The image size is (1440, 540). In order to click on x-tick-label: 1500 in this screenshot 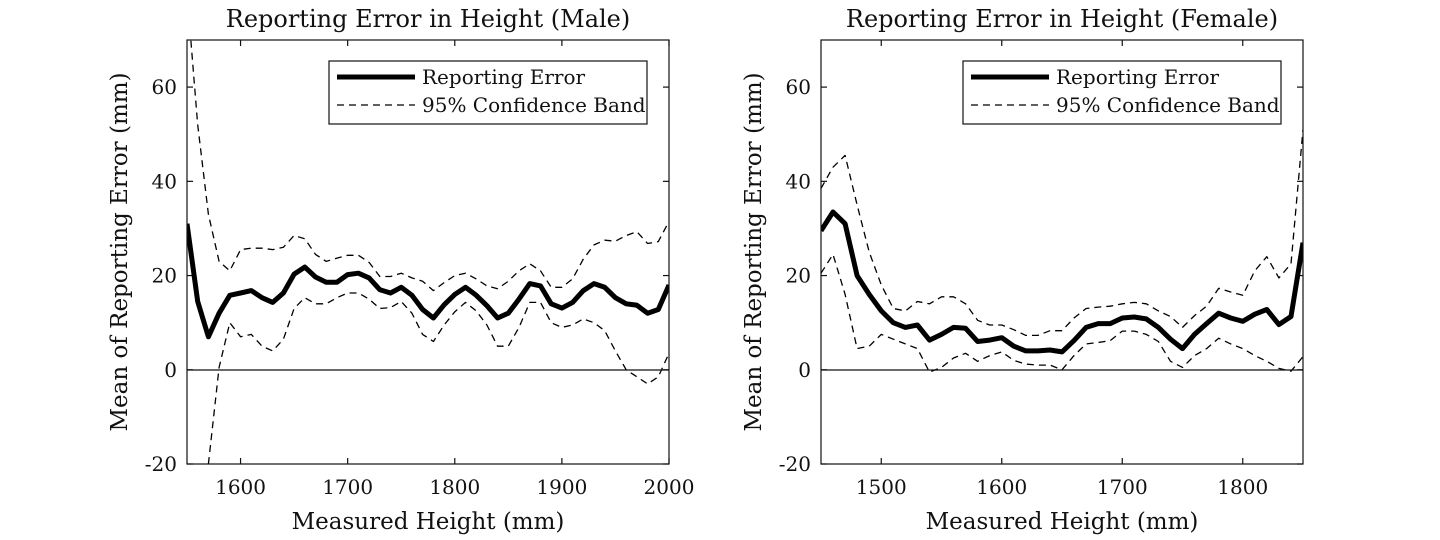, I will do `click(881, 487)`.